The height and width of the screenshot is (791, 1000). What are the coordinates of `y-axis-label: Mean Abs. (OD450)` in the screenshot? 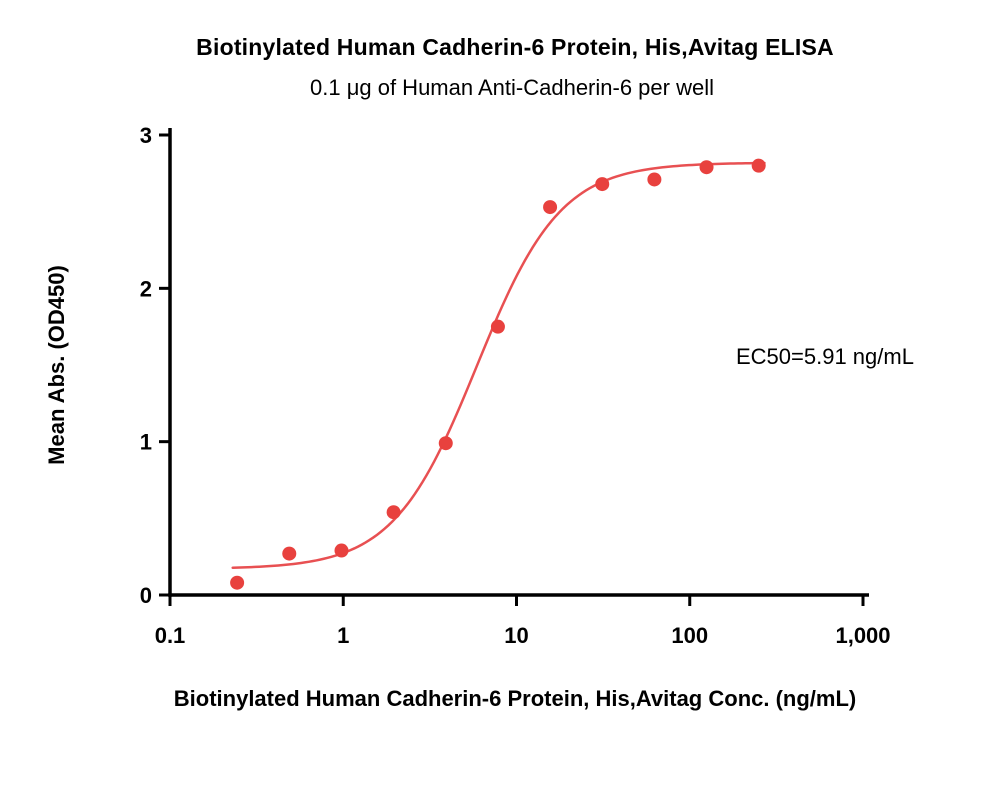 It's located at (56, 365).